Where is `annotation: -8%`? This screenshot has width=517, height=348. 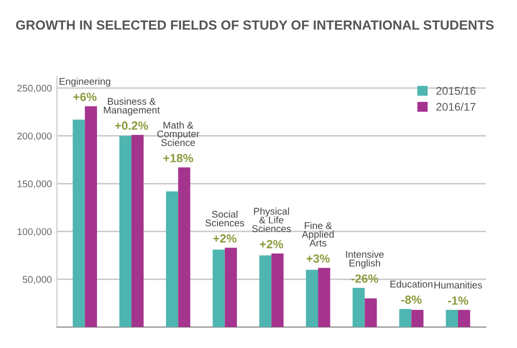
annotation: -8% is located at coordinates (411, 299).